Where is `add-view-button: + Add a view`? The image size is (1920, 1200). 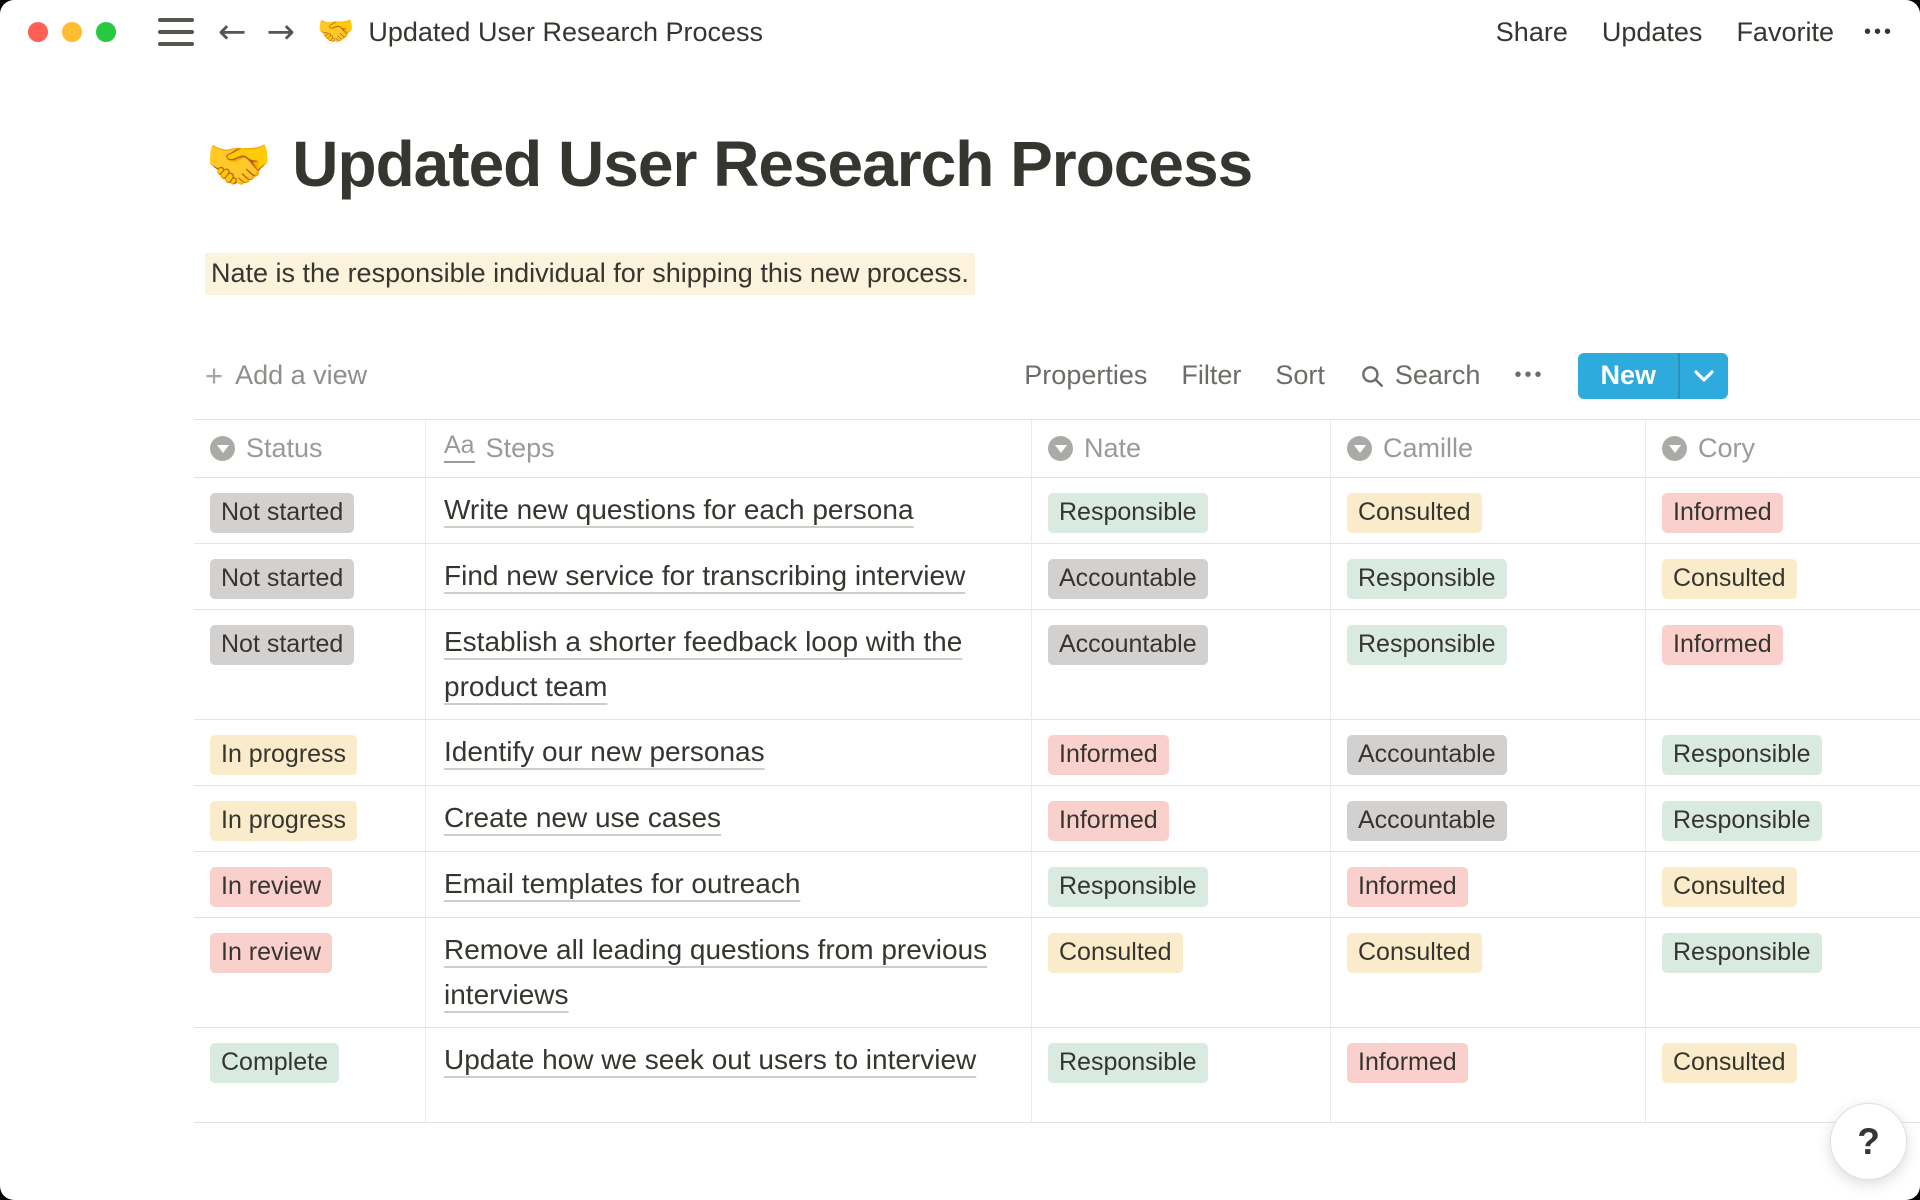
add-view-button: + Add a view is located at coordinates (286, 375).